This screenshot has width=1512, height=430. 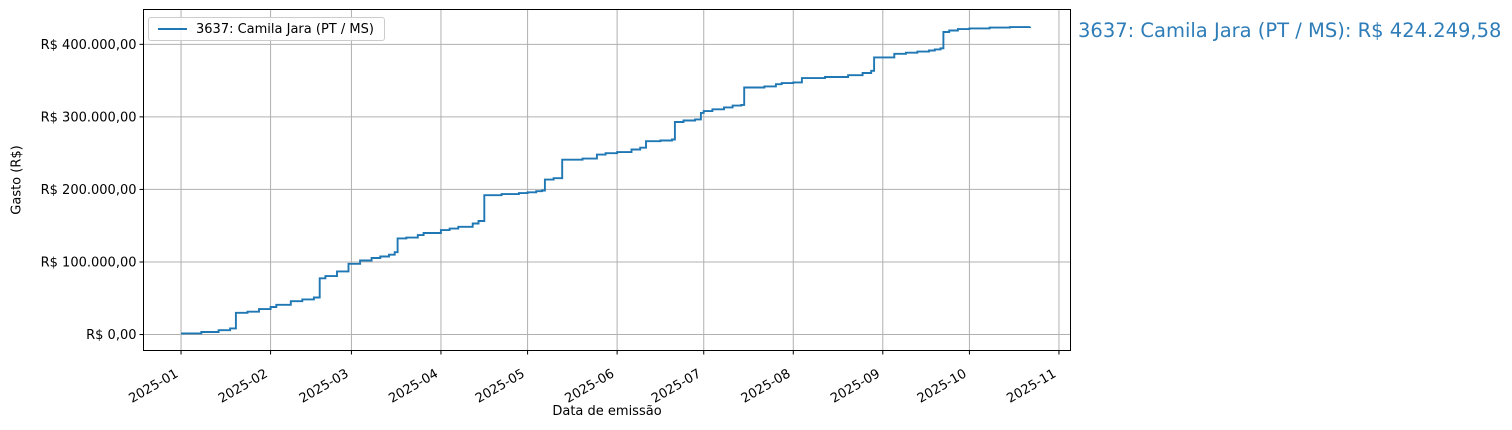 I want to click on y-axis-label: Gasto (R$), so click(x=17, y=180).